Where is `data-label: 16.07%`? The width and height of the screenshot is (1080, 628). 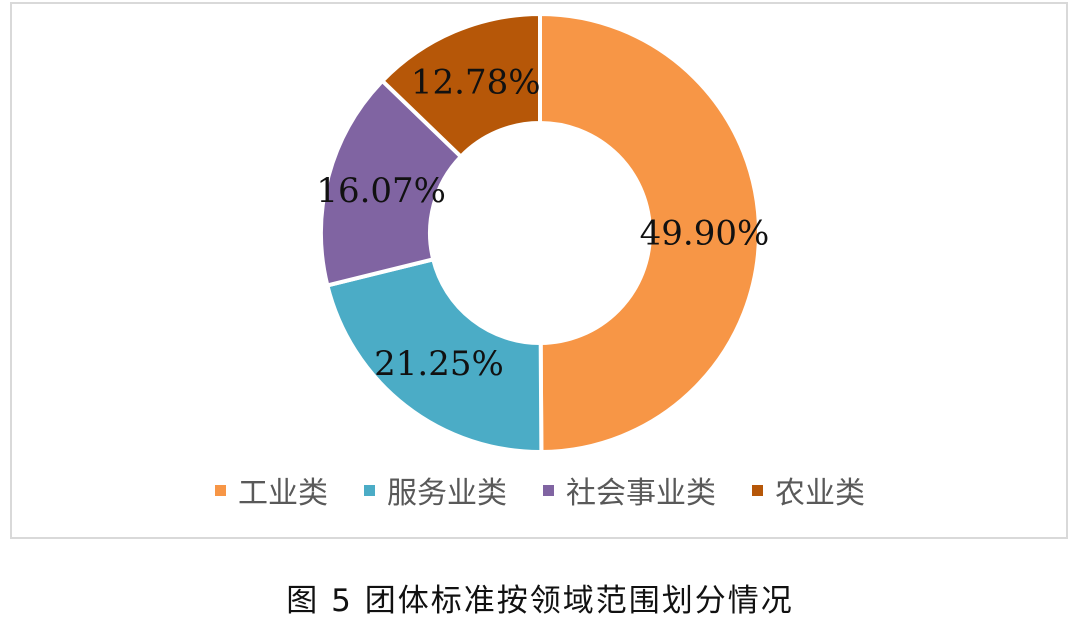
data-label: 16.07% is located at coordinates (381, 191).